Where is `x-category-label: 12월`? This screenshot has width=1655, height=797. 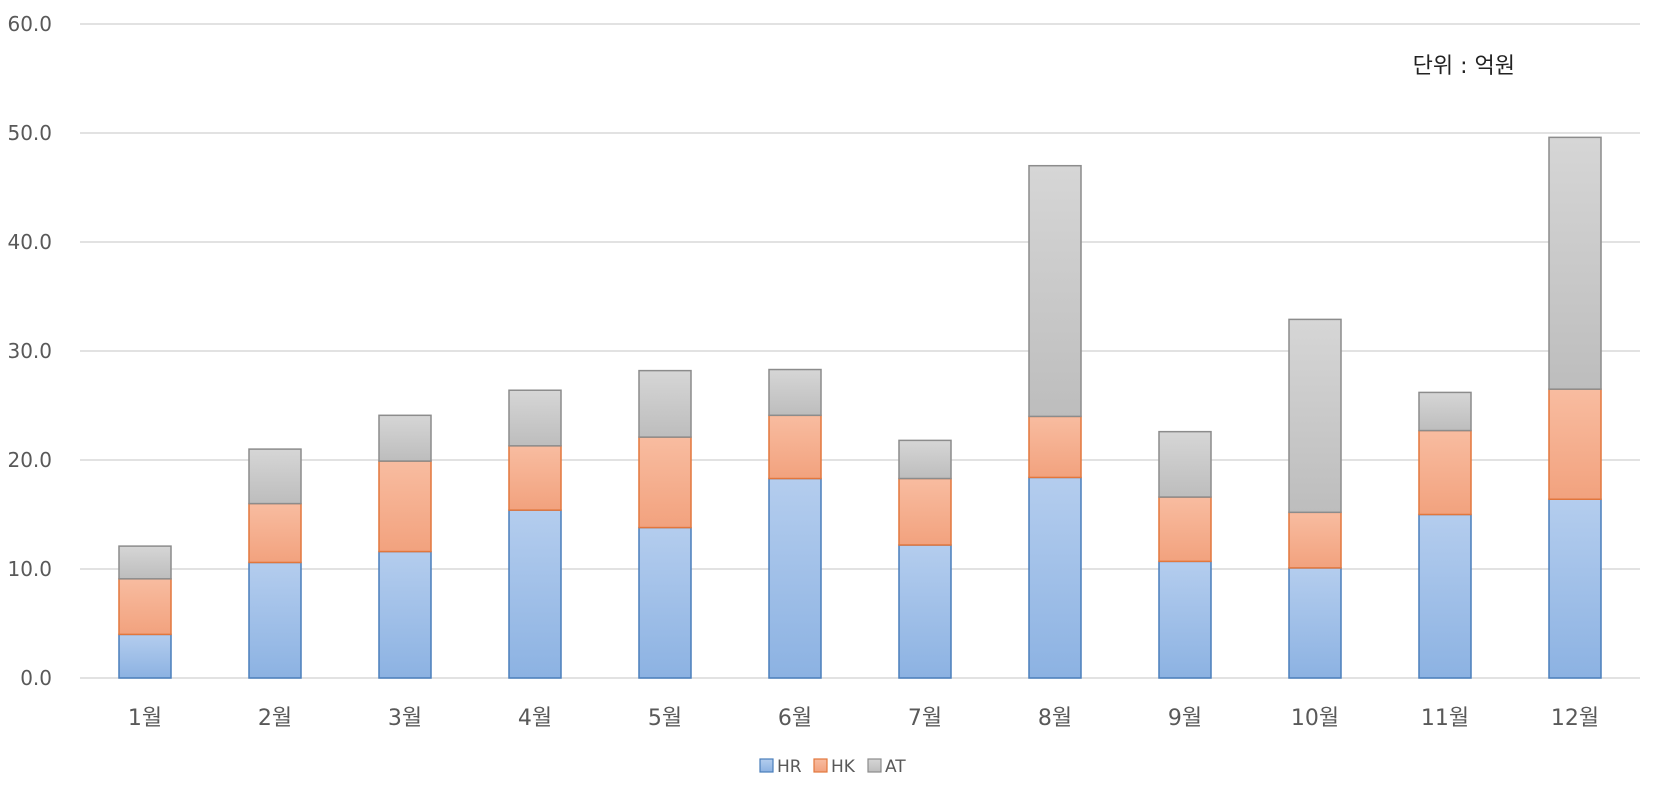 x-category-label: 12월 is located at coordinates (1575, 718).